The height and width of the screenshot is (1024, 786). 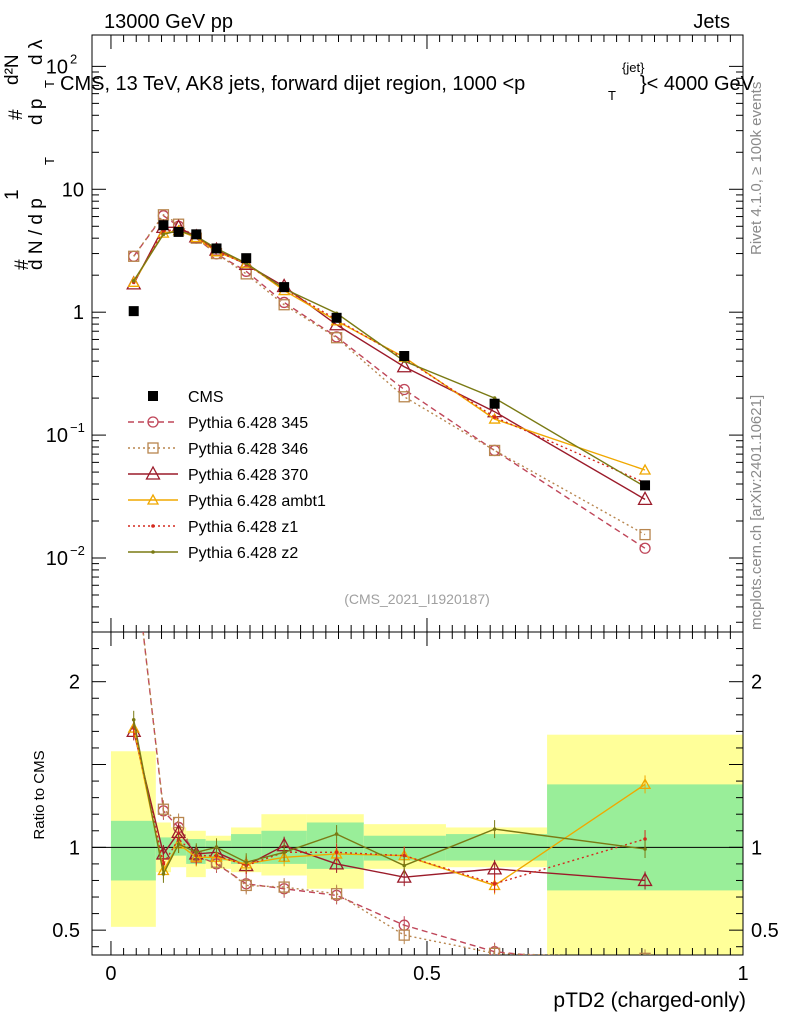 I want to click on y-tick-label-exponent: 2, so click(x=73, y=58).